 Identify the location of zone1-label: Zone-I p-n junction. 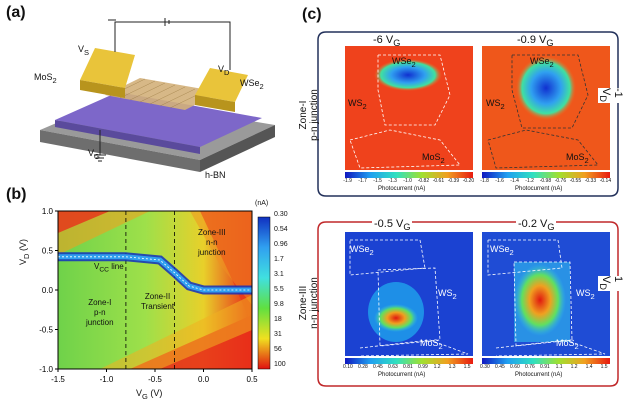
(100, 312).